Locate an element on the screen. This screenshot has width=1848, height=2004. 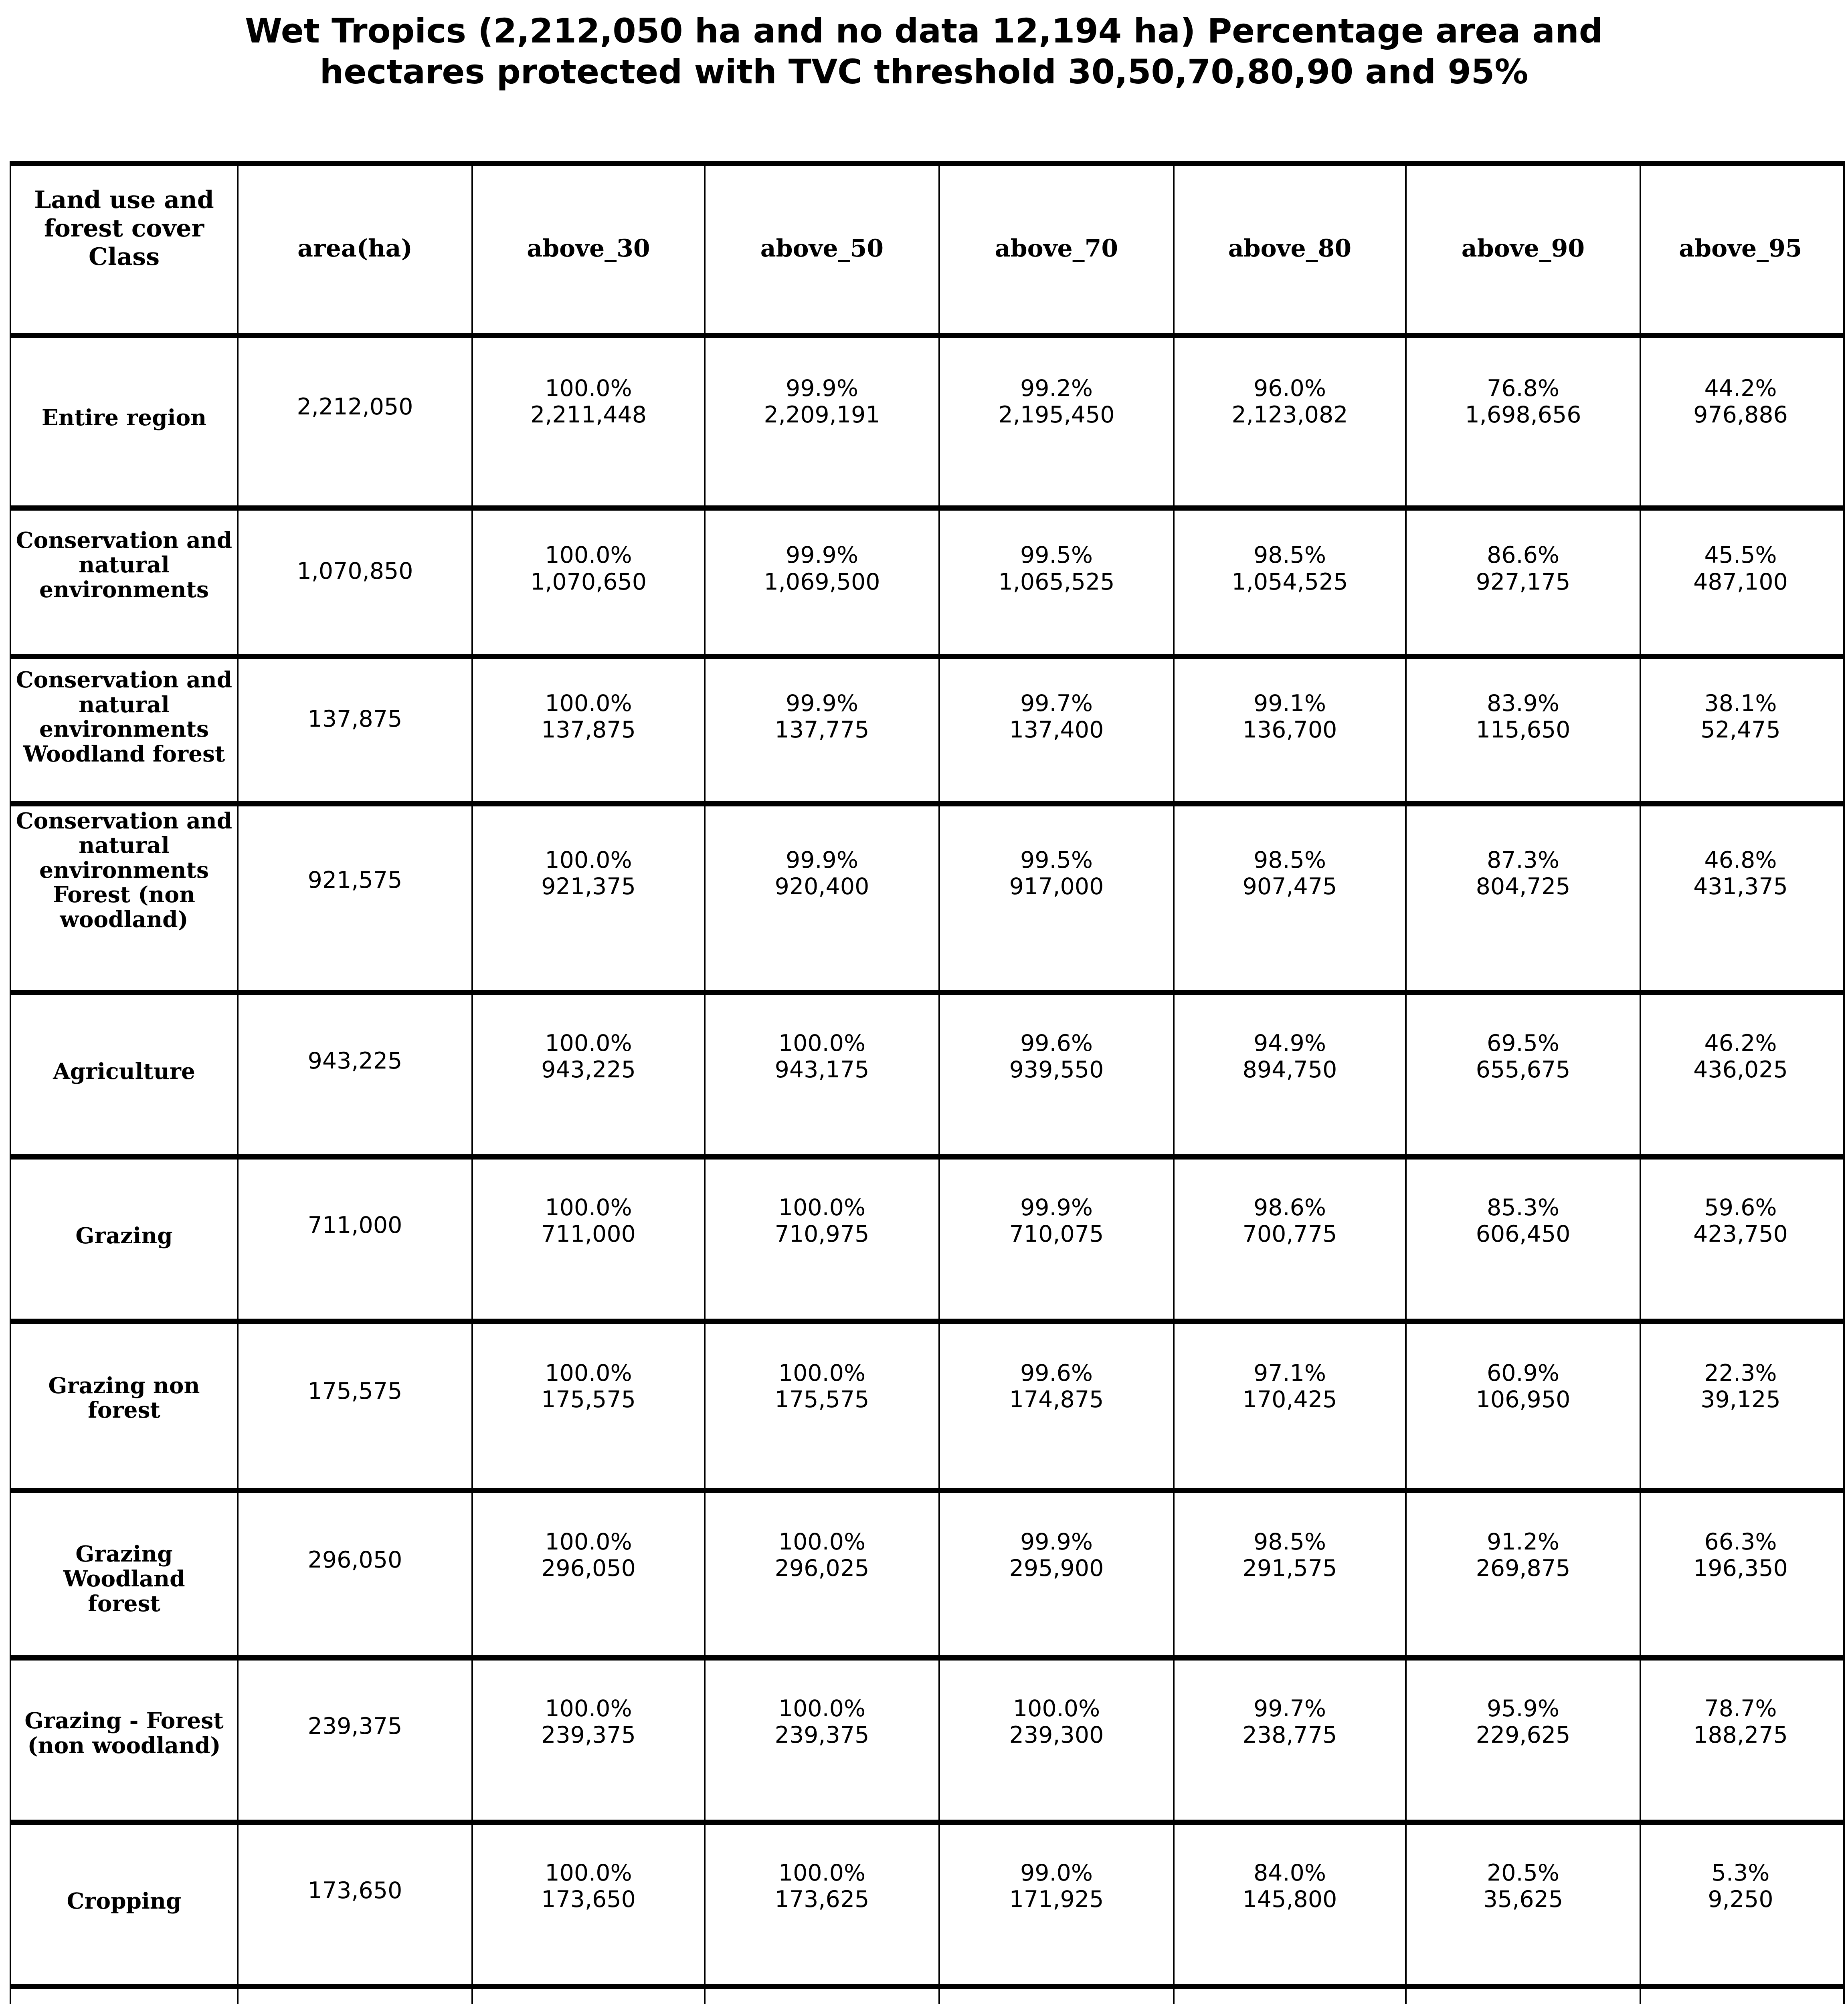
data-cell: 44.2% 976,886 is located at coordinates (1740, 421).